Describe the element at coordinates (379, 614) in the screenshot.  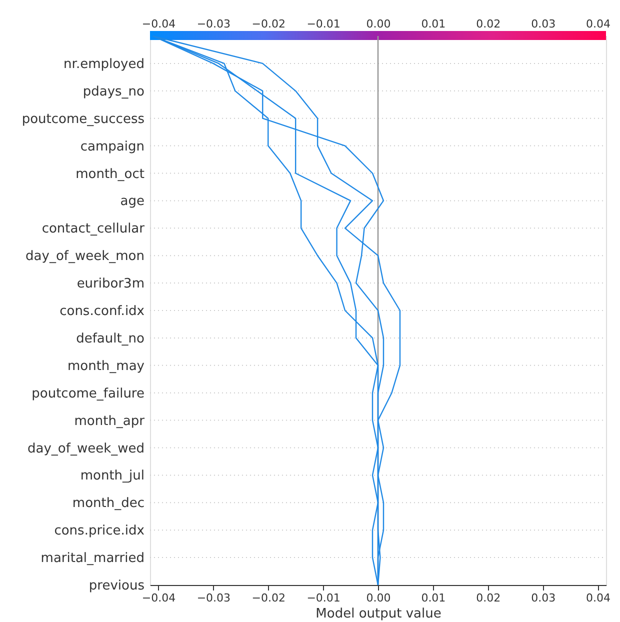
I see `x-axis-title: Model output value` at that location.